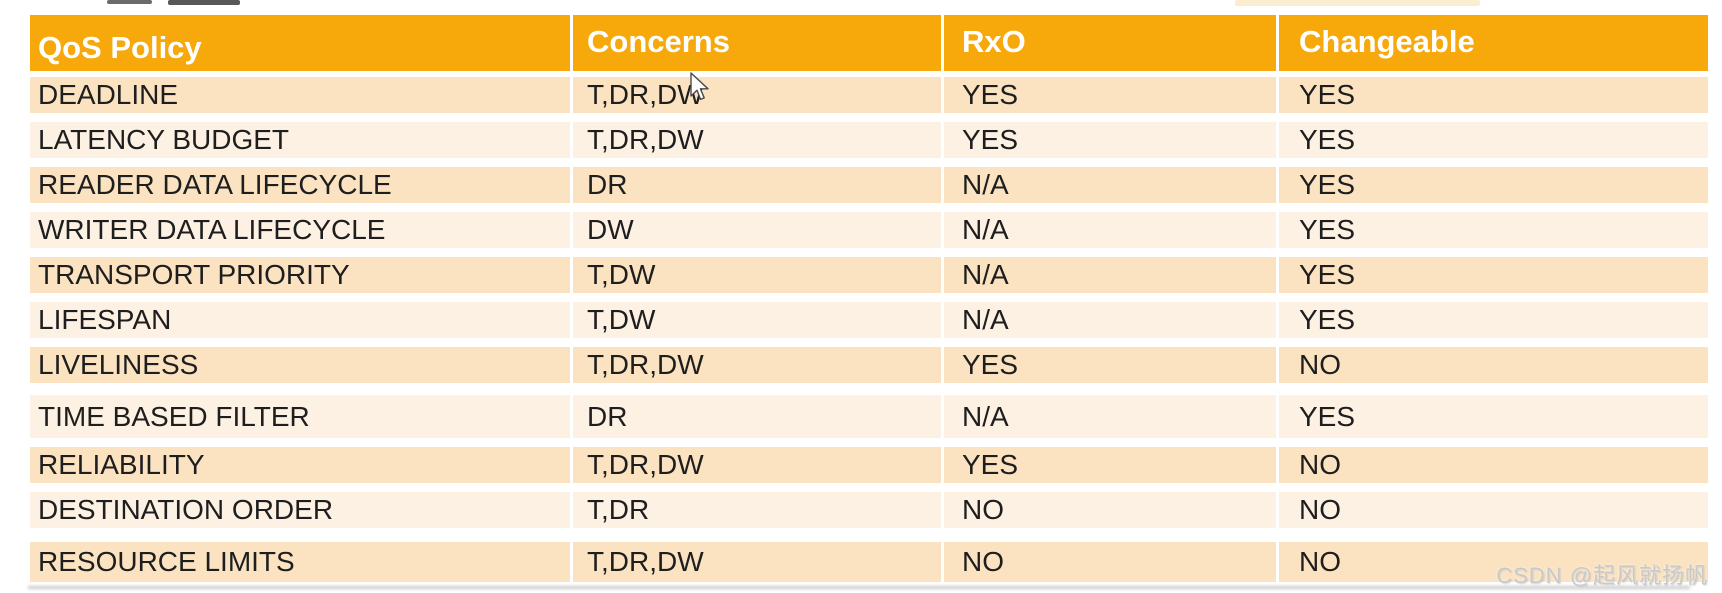 Image resolution: width=1722 pixels, height=593 pixels. Describe the element at coordinates (699, 86) in the screenshot. I see `mouse-arrow-cursor-icon` at that location.